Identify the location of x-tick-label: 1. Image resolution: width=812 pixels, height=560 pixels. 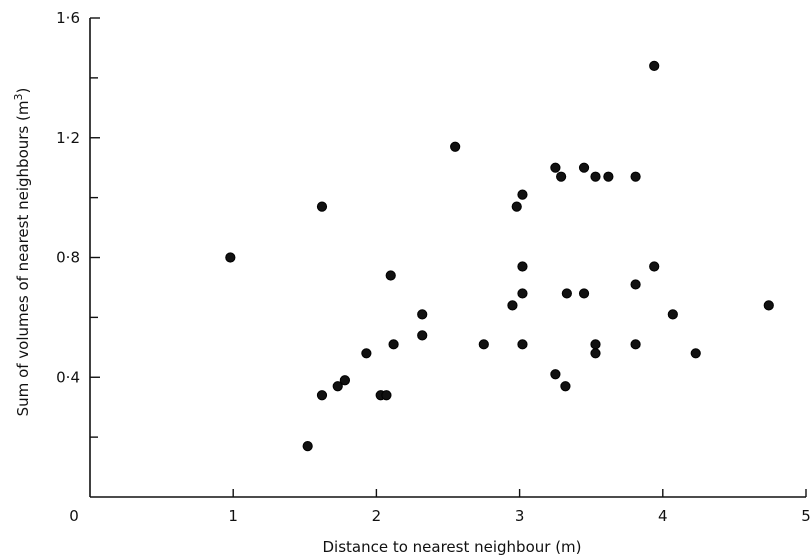
(233, 516).